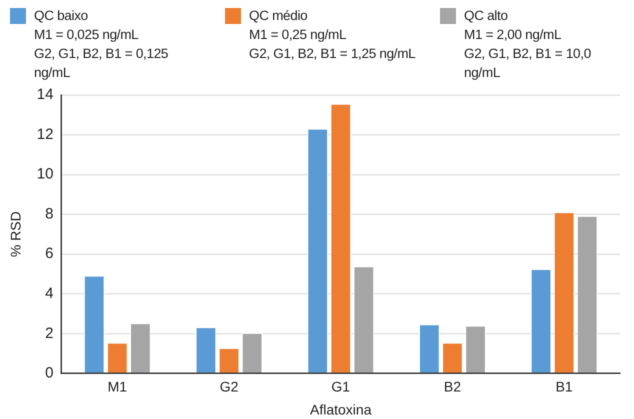 The width and height of the screenshot is (634, 419). I want to click on legend-label: QC alto M1 = 2,00 ng/mL G2, G1, B2, B1 = 10,0 ng/mL, so click(528, 44).